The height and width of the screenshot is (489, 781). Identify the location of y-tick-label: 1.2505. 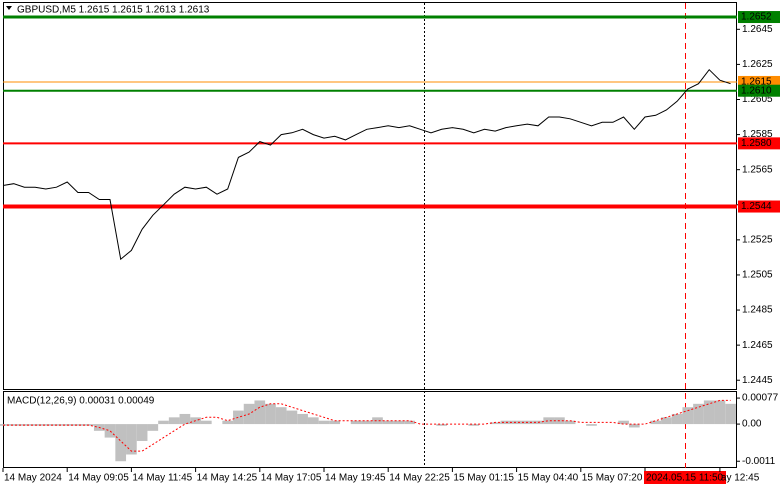
(757, 275).